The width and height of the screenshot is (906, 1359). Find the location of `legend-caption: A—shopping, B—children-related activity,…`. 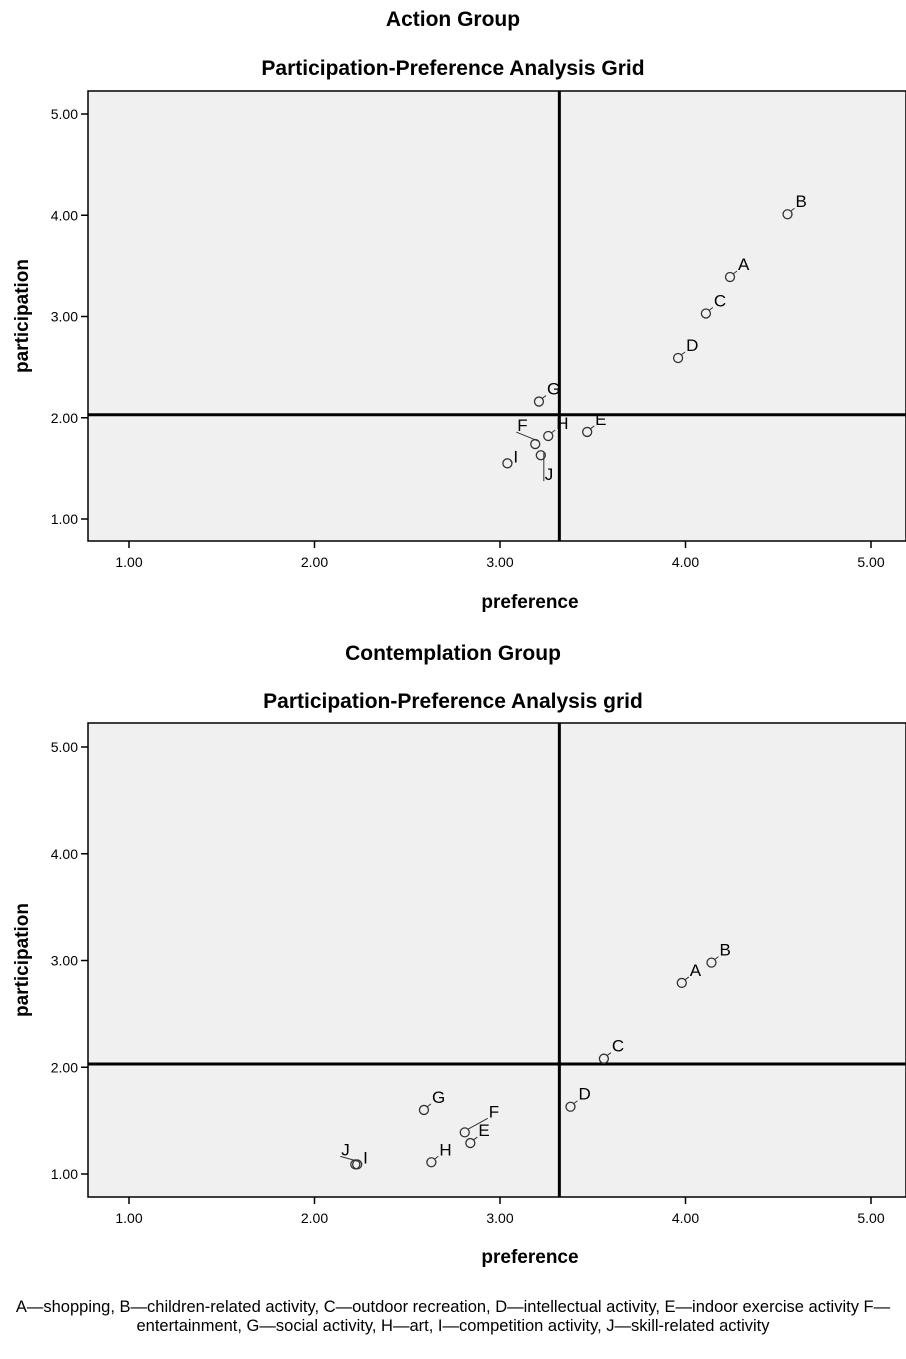

legend-caption: A—shopping, B—children-related activity,… is located at coordinates (453, 1316).